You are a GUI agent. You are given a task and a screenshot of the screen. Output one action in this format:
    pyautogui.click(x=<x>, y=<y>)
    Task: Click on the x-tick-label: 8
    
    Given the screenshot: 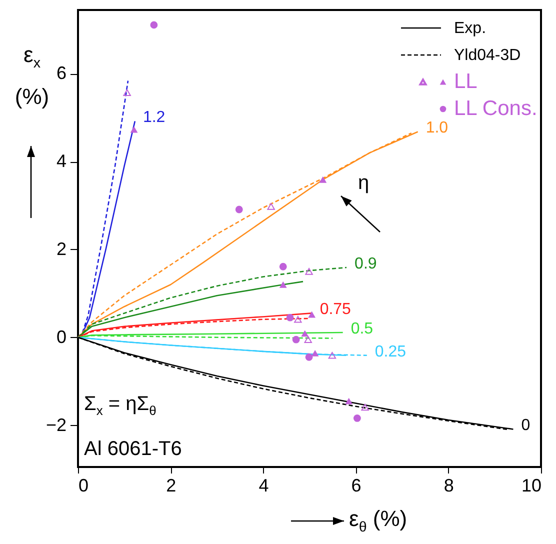 What is the action you would take?
    pyautogui.click(x=449, y=486)
    